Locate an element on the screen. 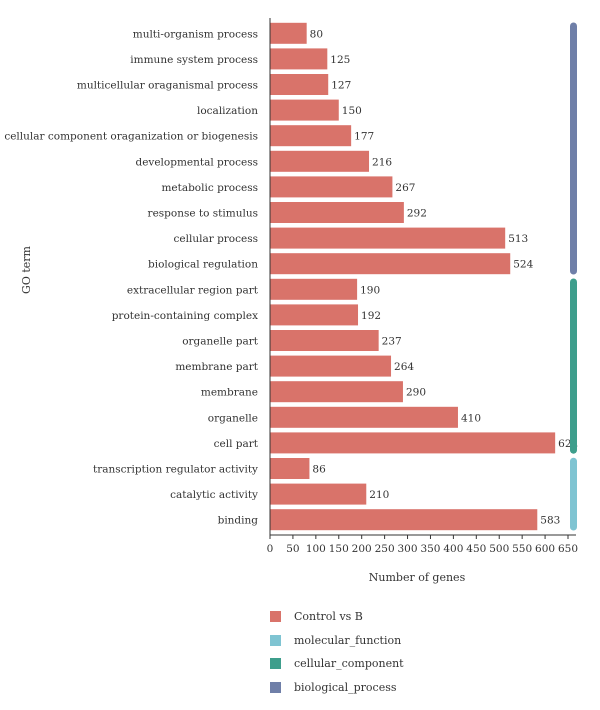 This screenshot has width=600, height=710. category-label: immune system process is located at coordinates (194, 60).